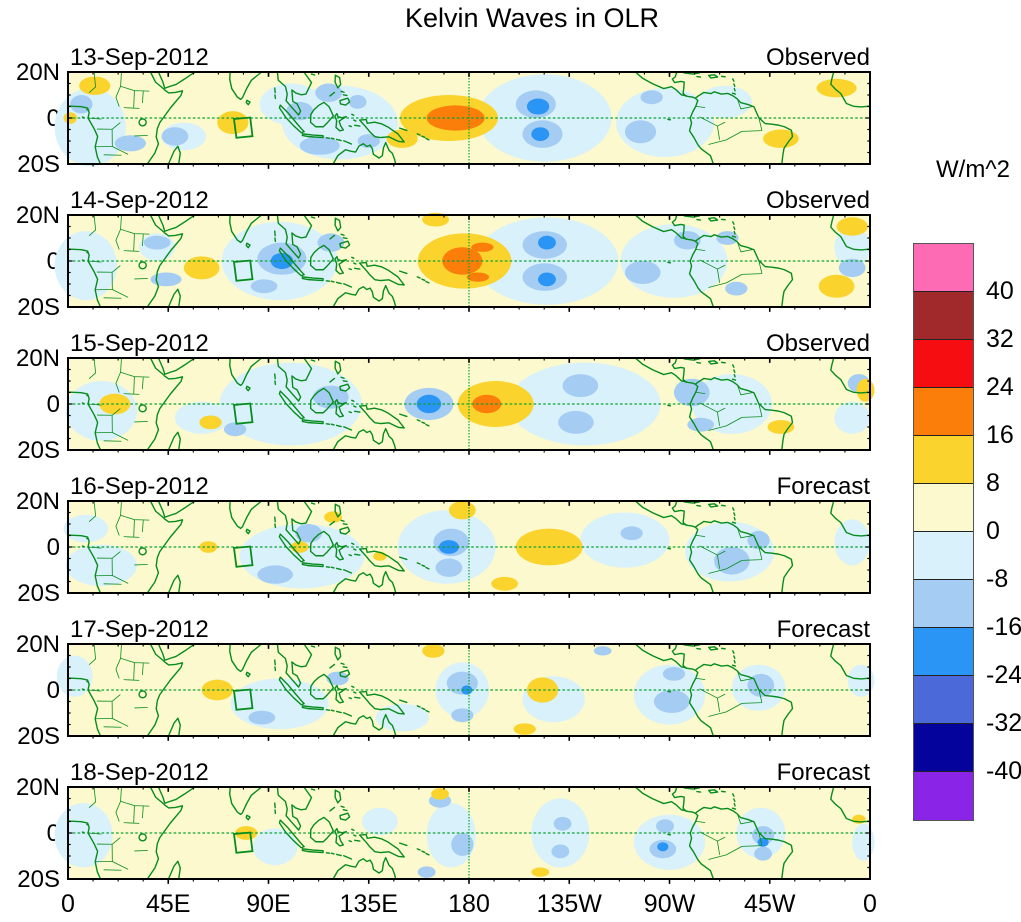  Describe the element at coordinates (68, 904) in the screenshot. I see `x-axis-tick-label: 0` at that location.